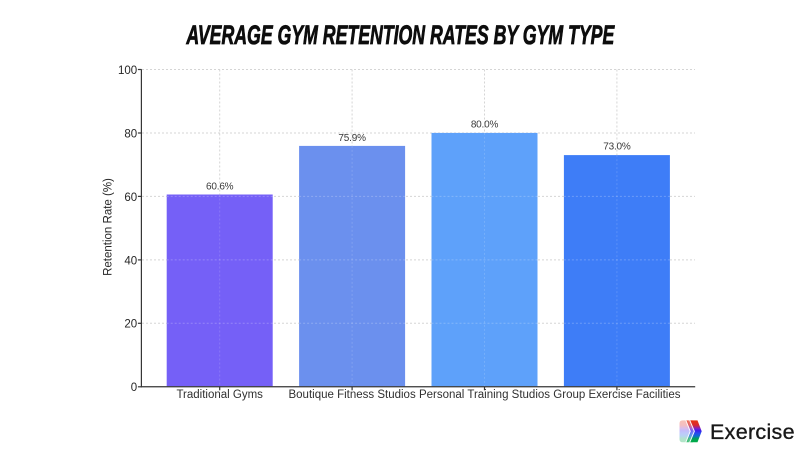 The width and height of the screenshot is (800, 450). I want to click on svg-text: Boutique Fitness Studios, so click(351, 395).